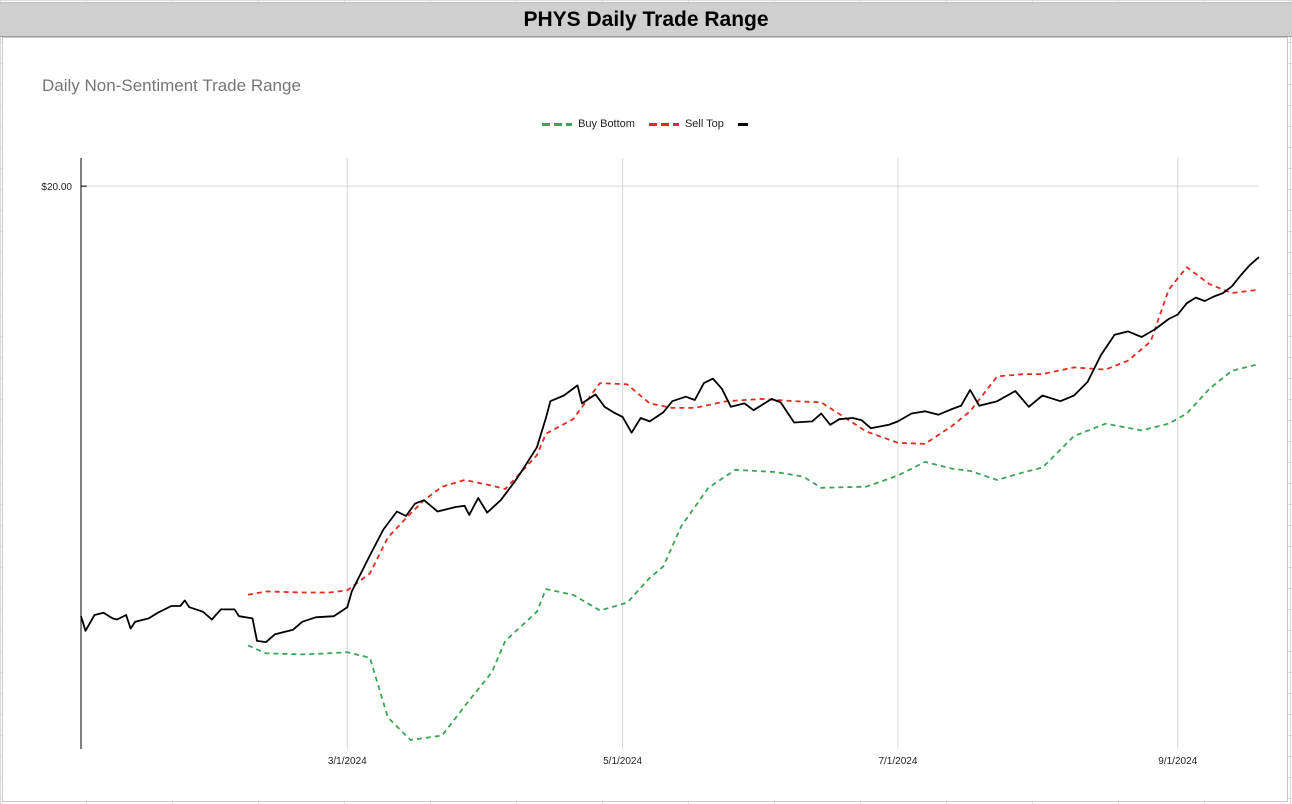  What do you see at coordinates (606, 124) in the screenshot?
I see `legend-label: Buy Bottom` at bounding box center [606, 124].